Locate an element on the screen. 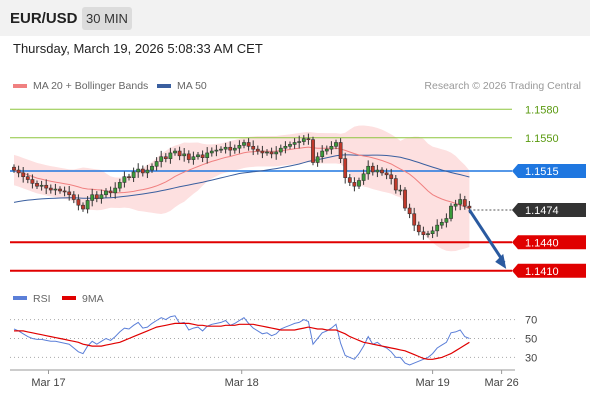  rsi-ma-swatch is located at coordinates (69, 298).